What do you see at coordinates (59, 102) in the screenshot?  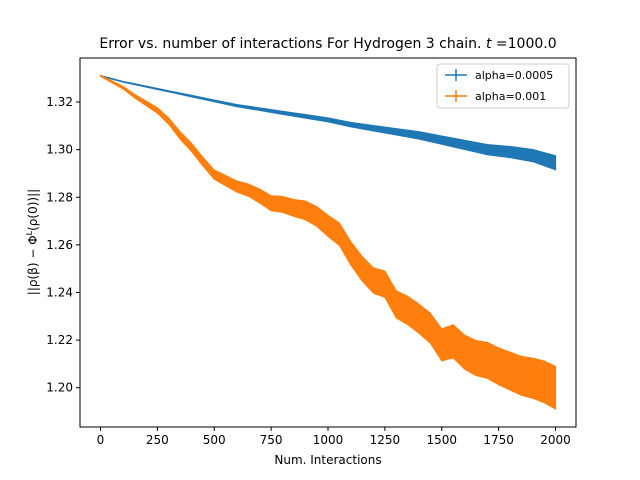 I see `y-tick-label: 1.32` at bounding box center [59, 102].